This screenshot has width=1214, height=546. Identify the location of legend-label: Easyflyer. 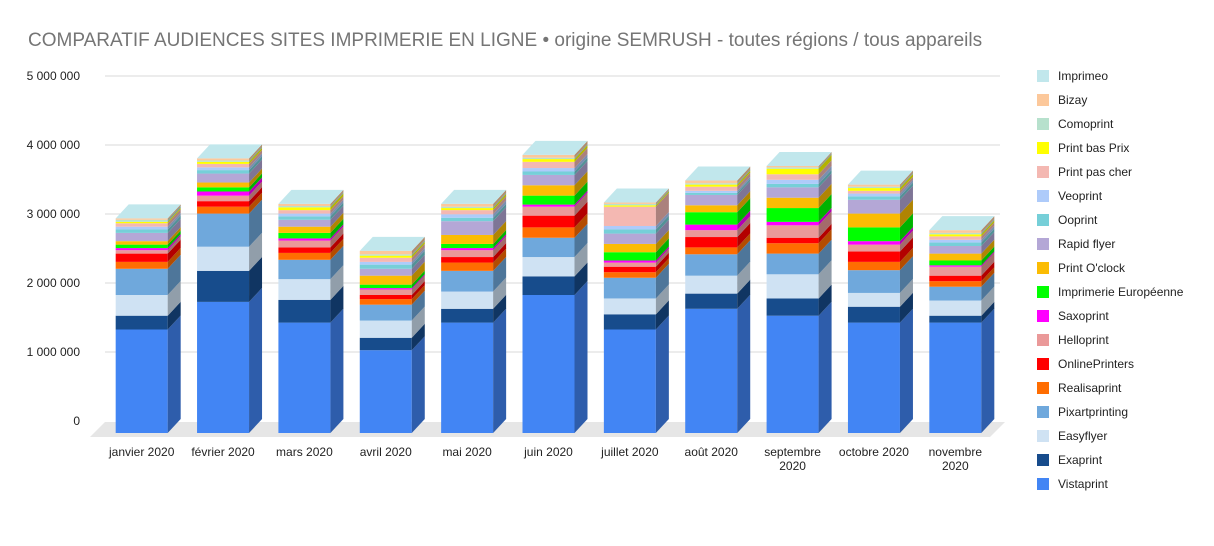
(1082, 436).